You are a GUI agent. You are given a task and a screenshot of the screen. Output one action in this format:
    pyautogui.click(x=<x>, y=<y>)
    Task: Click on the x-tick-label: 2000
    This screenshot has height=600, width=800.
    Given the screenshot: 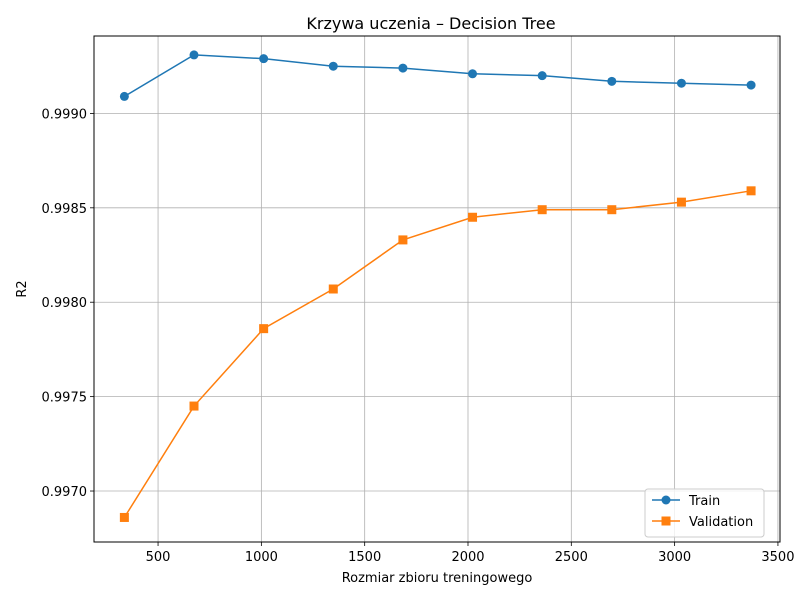 What is the action you would take?
    pyautogui.click(x=467, y=557)
    